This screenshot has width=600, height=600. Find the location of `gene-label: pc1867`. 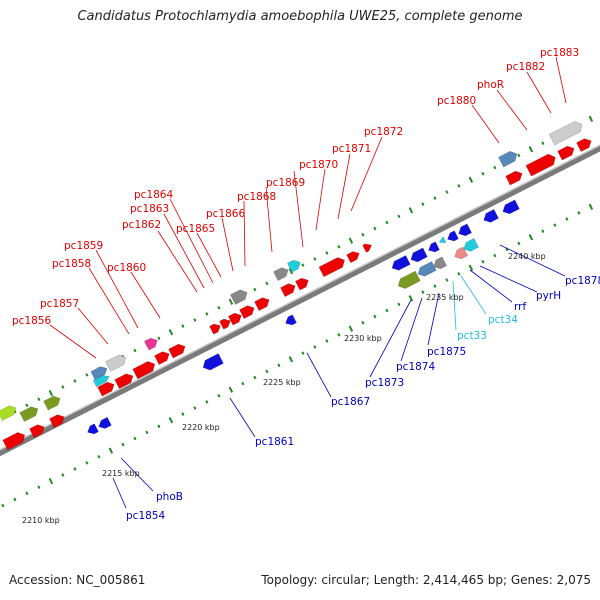

gene-label: pc1867 is located at coordinates (350, 402).